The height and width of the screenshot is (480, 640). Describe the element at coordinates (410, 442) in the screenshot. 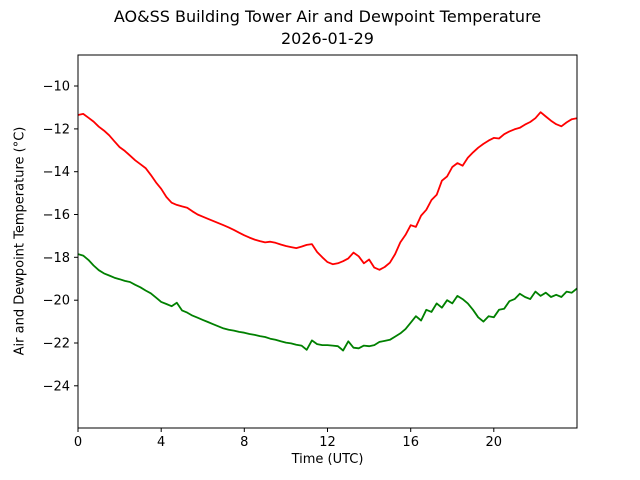

I see `x-tick-label: 16` at that location.